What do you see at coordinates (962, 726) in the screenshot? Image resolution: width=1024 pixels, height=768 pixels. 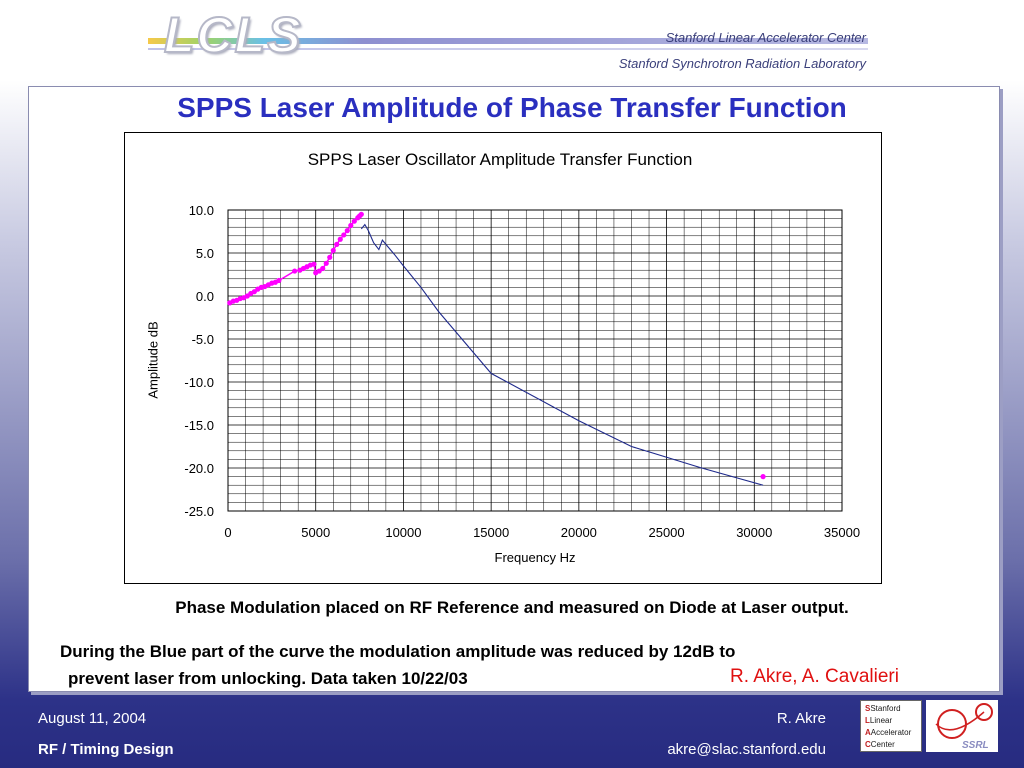 I see `ssrl-logo: SSRL` at bounding box center [962, 726].